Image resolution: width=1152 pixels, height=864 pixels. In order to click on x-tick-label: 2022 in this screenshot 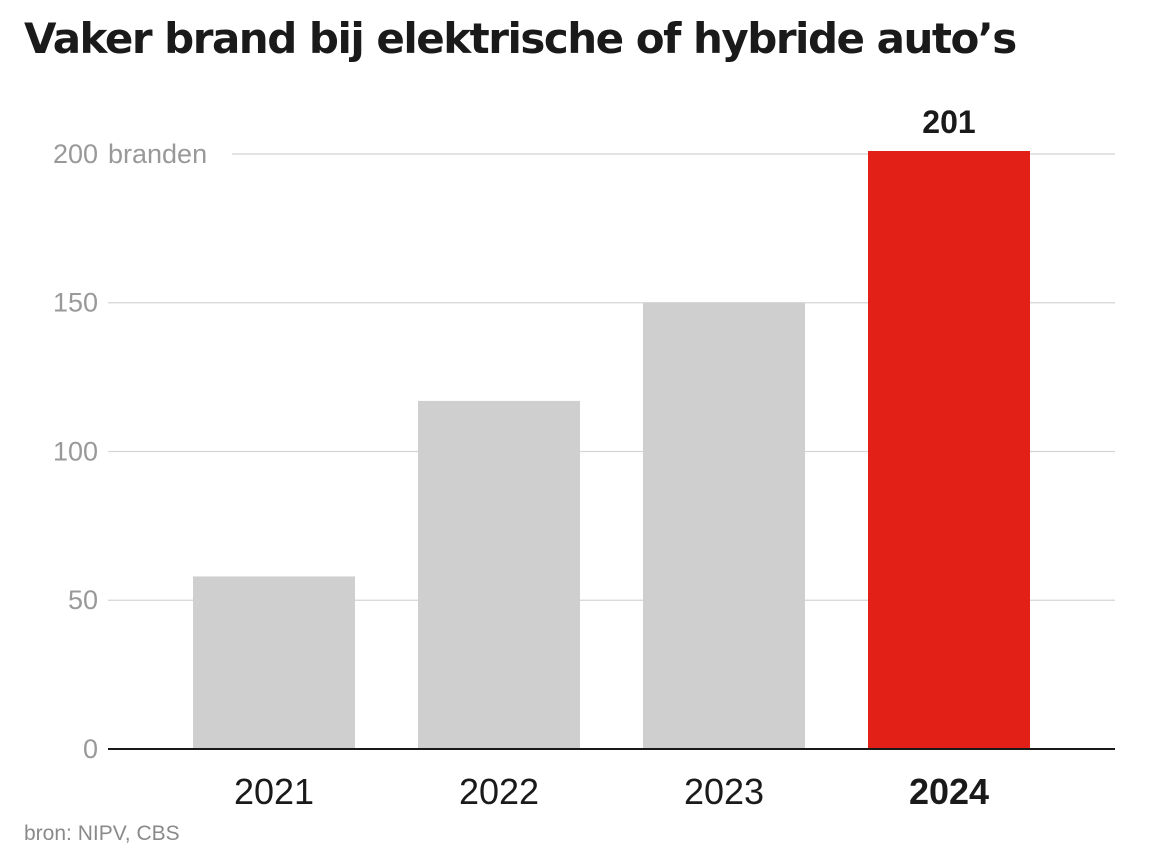, I will do `click(499, 791)`.